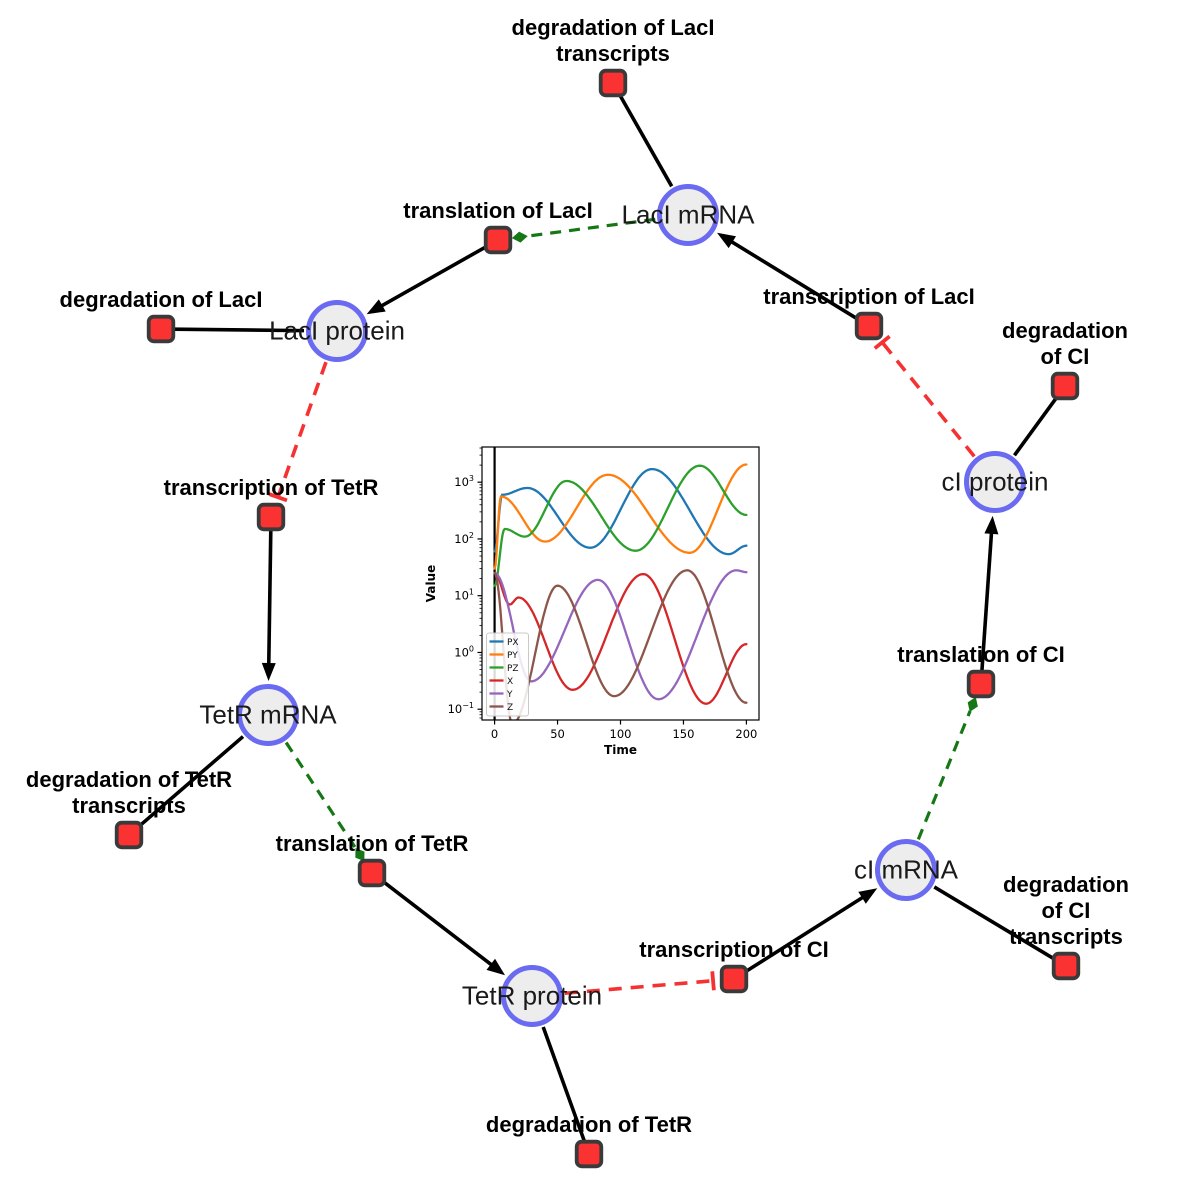 This screenshot has width=1189, height=1200. What do you see at coordinates (464, 538) in the screenshot?
I see `svg-text: 102` at bounding box center [464, 538].